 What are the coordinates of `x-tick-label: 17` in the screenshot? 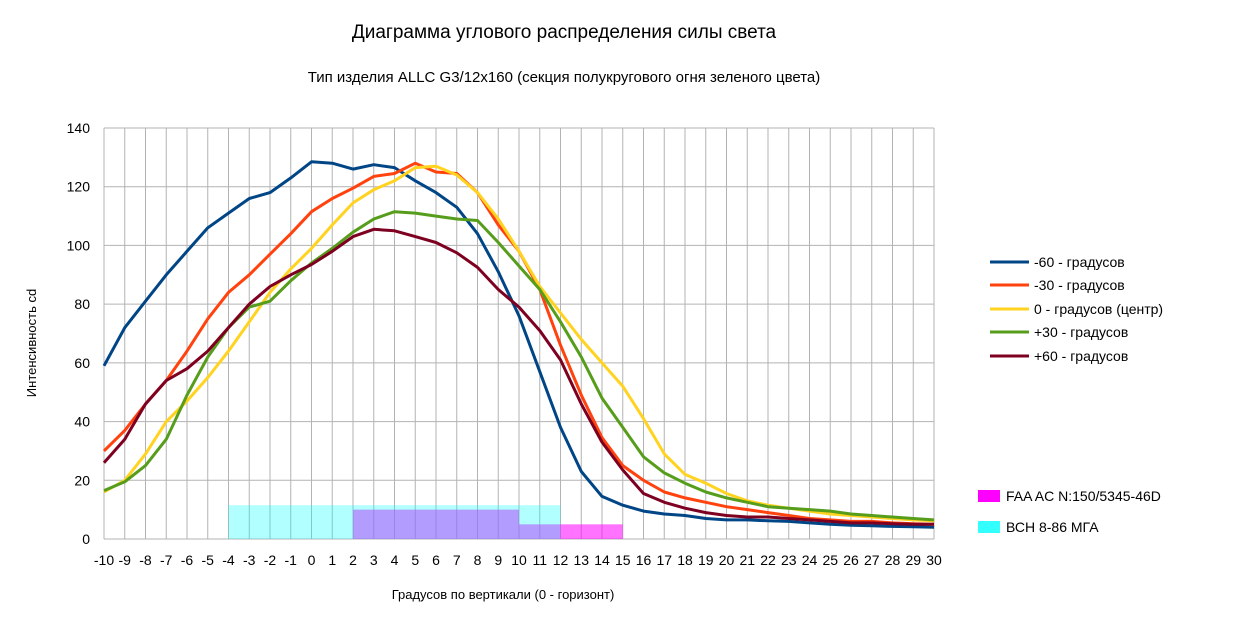 It's located at (664, 560).